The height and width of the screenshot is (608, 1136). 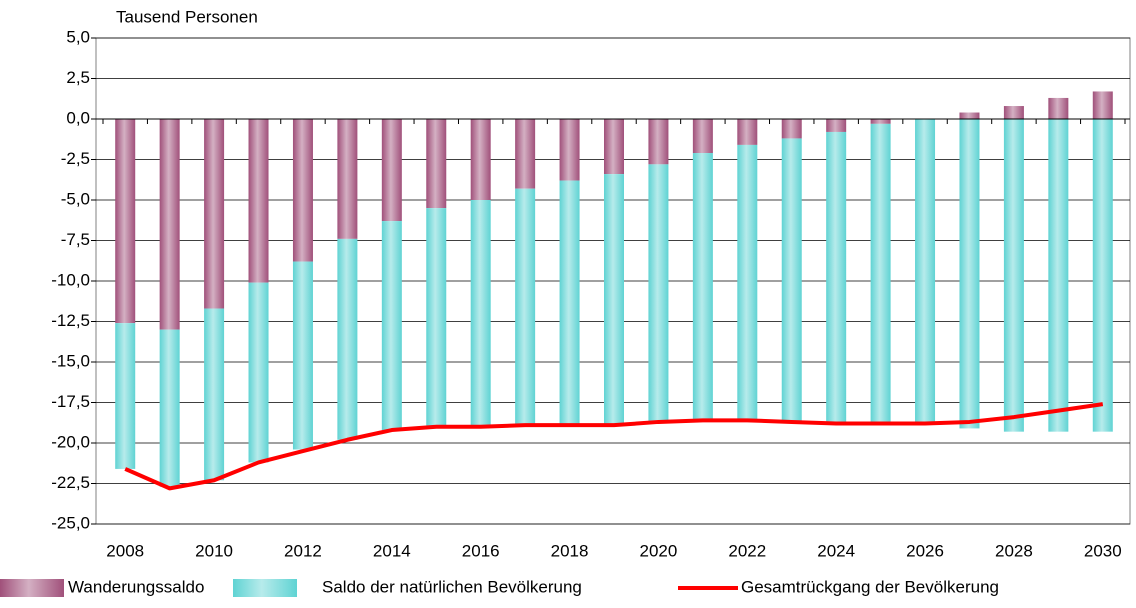 I want to click on x-tick-label: 2016, so click(x=481, y=550).